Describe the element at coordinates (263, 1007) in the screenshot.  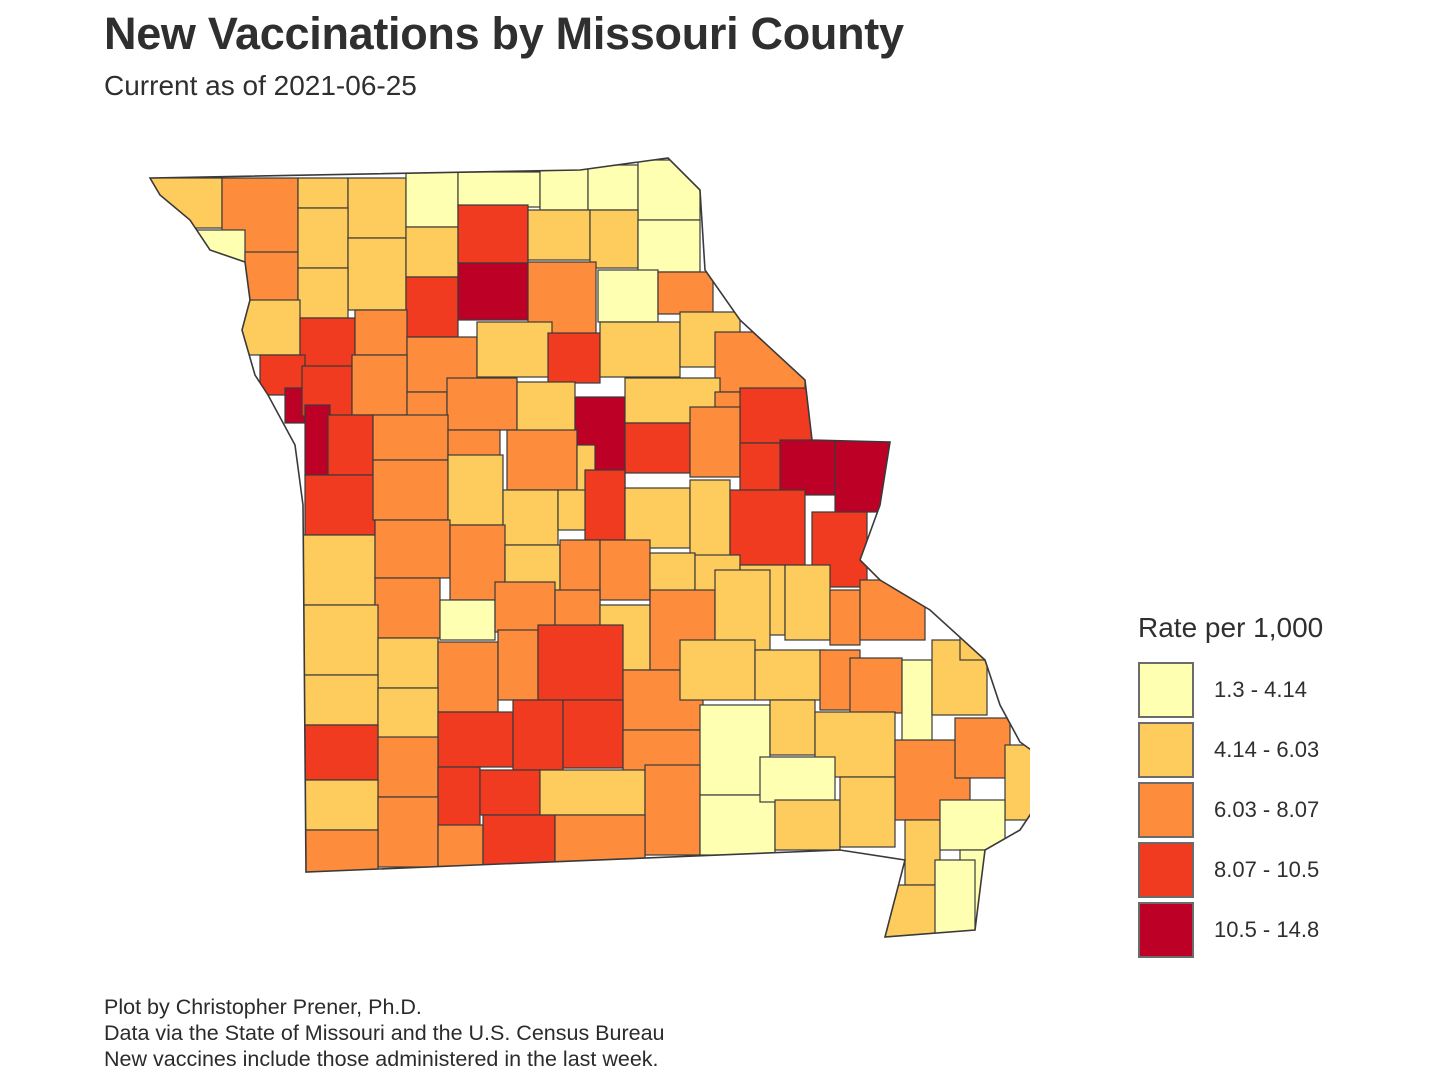
I see `caption-line: Plot by Christopher Prener, Ph.D.` at that location.